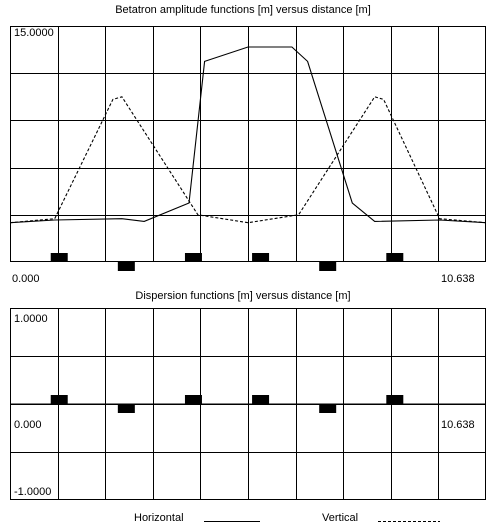  Describe the element at coordinates (26, 279) in the screenshot. I see `chart-1-xmin-label: 0.000` at that location.